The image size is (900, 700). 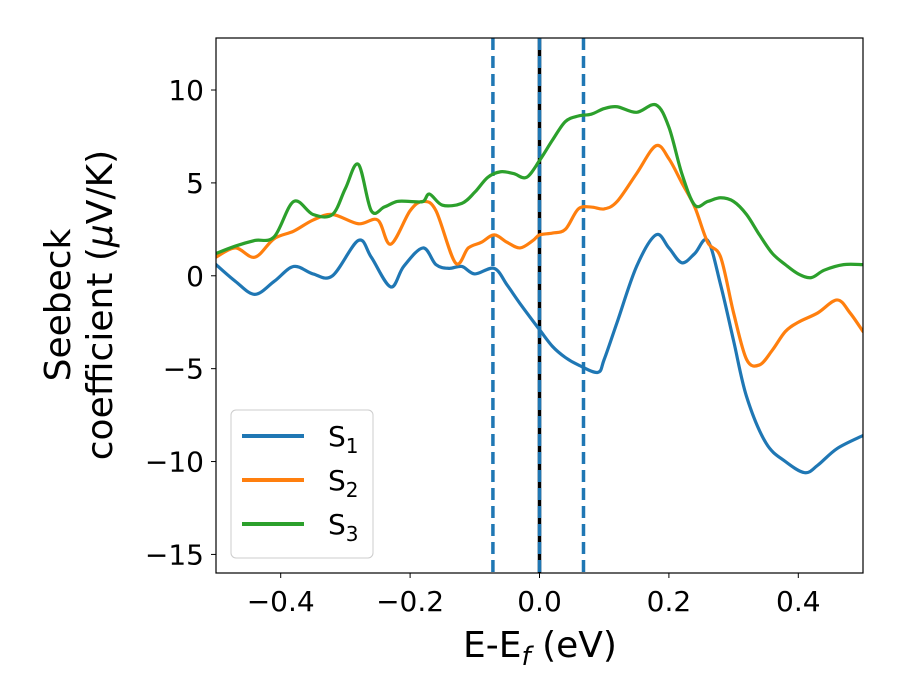 I want to click on legend-label-s1: S1, so click(x=343, y=439).